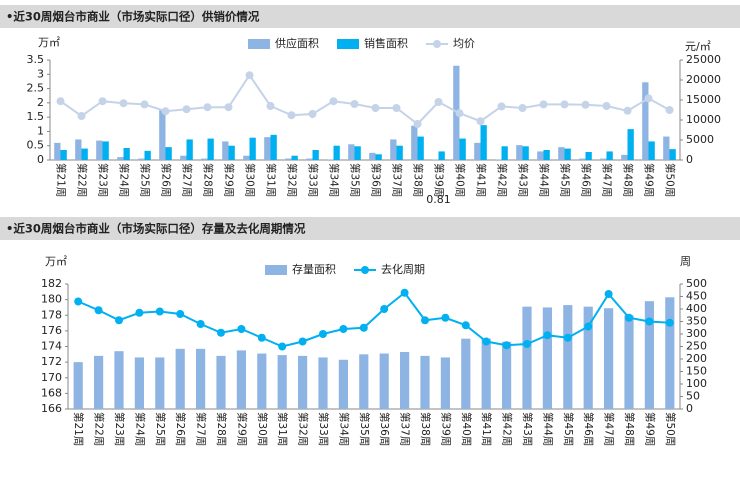  What do you see at coordinates (403, 269) in the screenshot?
I see `legend-label: 去化周期` at bounding box center [403, 269].